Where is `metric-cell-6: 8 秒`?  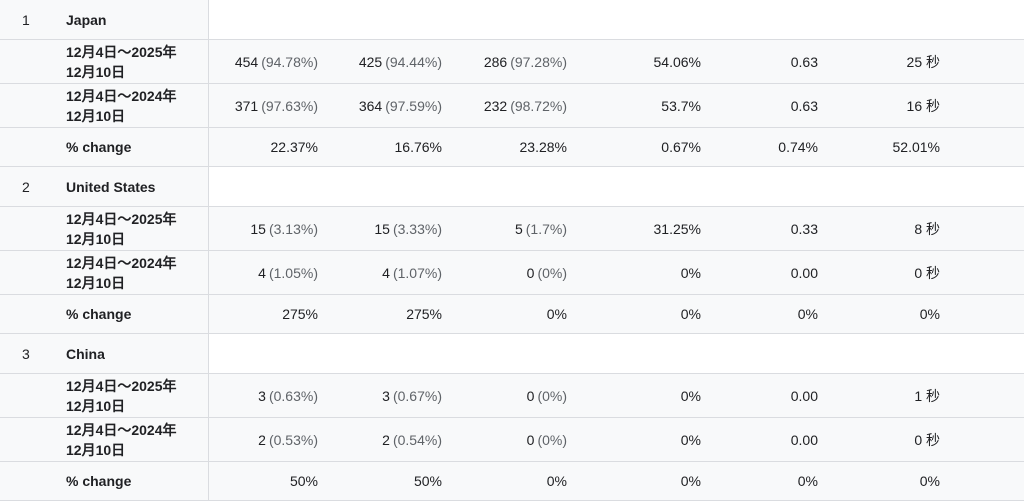
metric-cell-6: 8 秒 is located at coordinates (927, 228).